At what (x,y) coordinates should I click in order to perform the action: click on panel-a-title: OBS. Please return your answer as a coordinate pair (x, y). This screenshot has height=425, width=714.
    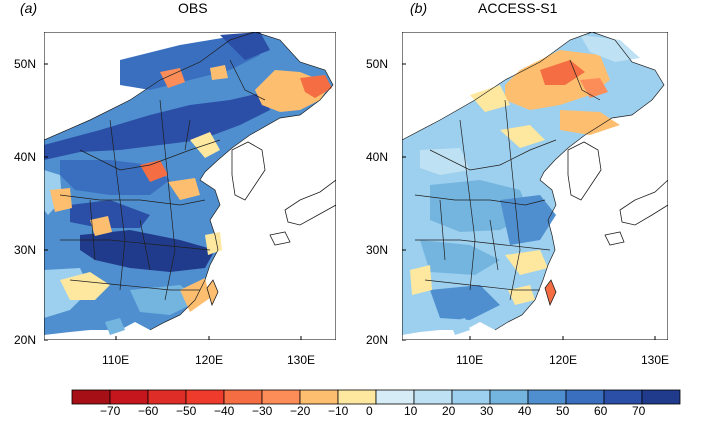
    Looking at the image, I should click on (193, 8).